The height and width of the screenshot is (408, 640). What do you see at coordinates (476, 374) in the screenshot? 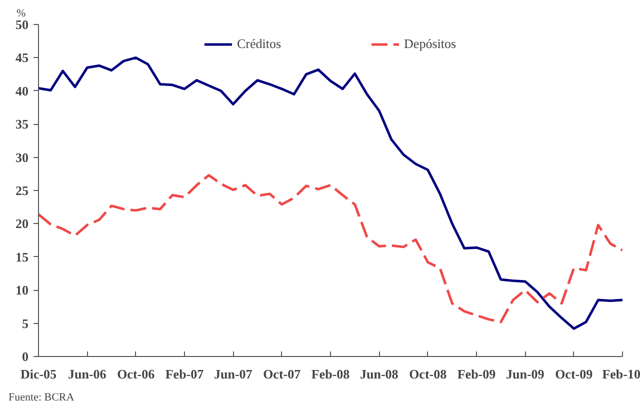
I see `x-tick-label: Feb-09` at bounding box center [476, 374].